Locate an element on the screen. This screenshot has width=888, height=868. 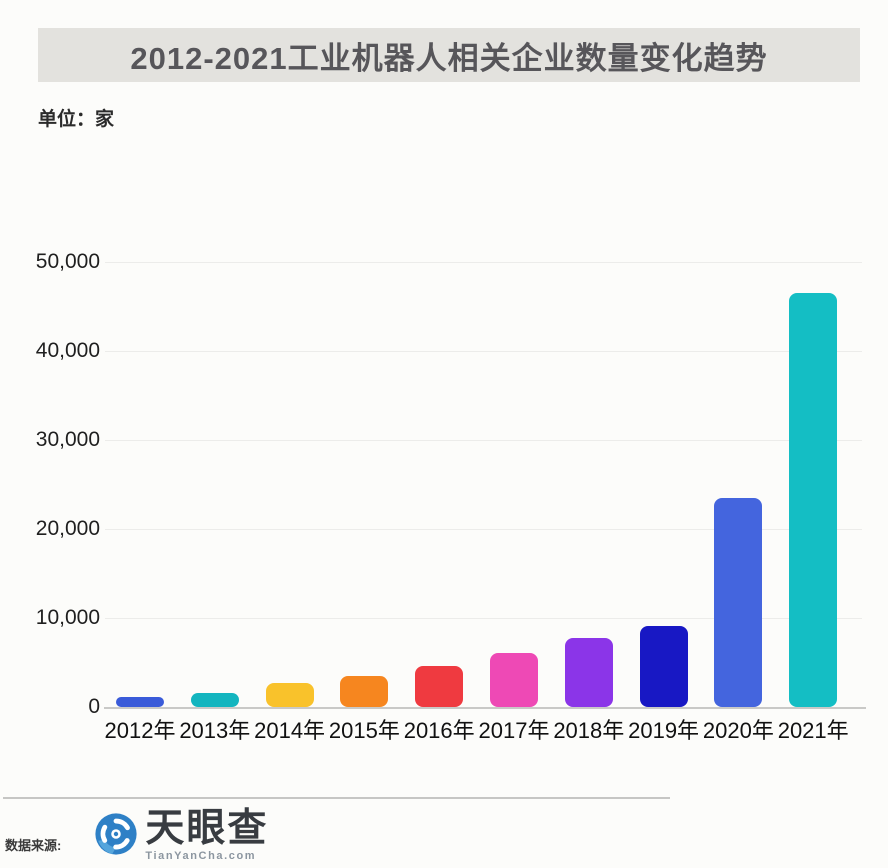
x-tick-label: 2021年 is located at coordinates (813, 730).